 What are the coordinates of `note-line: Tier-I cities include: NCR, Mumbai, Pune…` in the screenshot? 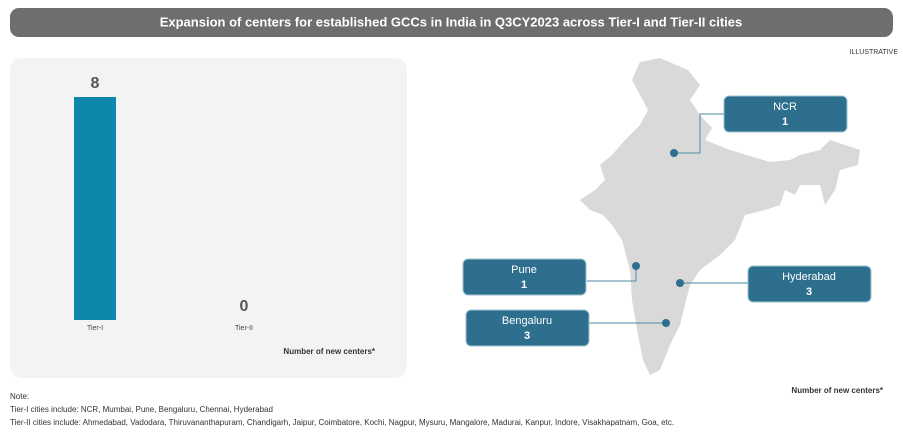 It's located at (141, 409).